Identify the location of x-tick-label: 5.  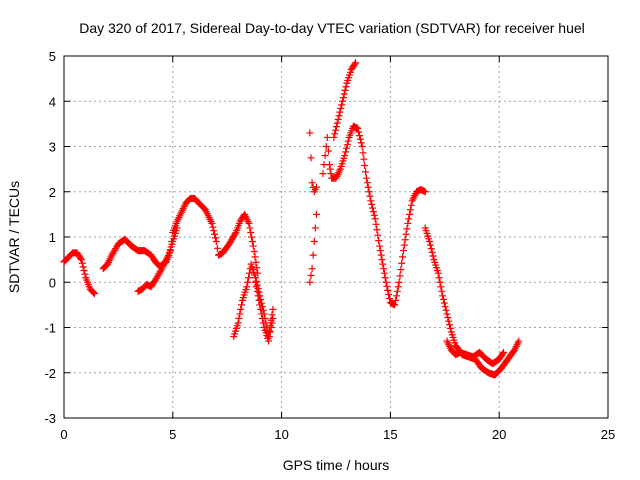
(172, 434).